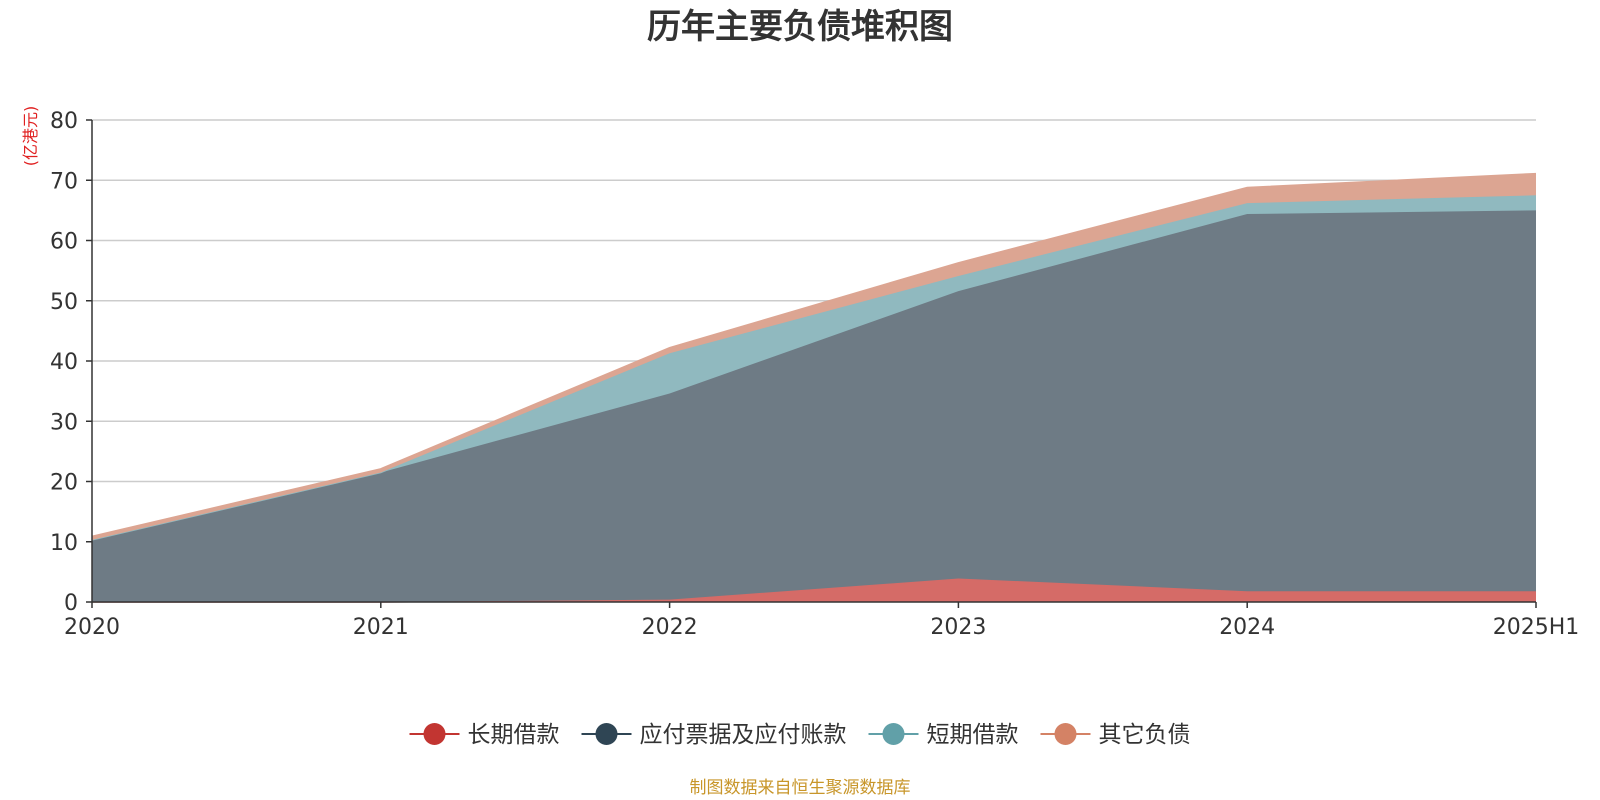 This screenshot has width=1600, height=800. What do you see at coordinates (670, 627) in the screenshot?
I see `x-tick-label: 2022` at bounding box center [670, 627].